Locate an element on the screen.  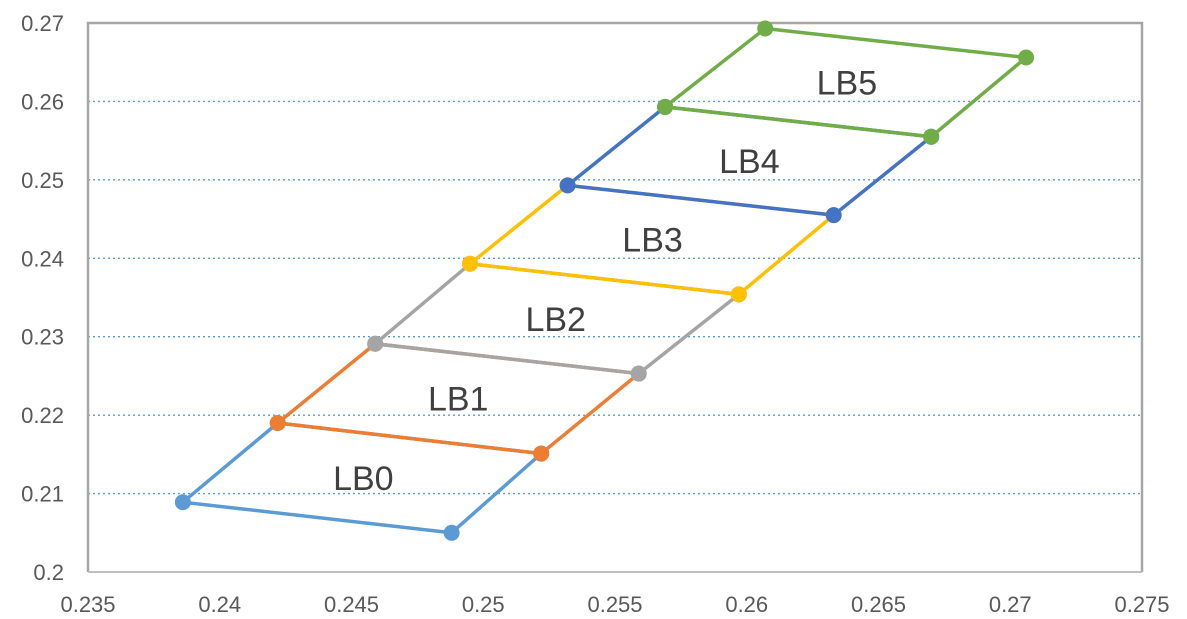
x-tick-label: 0.24 is located at coordinates (219, 604).